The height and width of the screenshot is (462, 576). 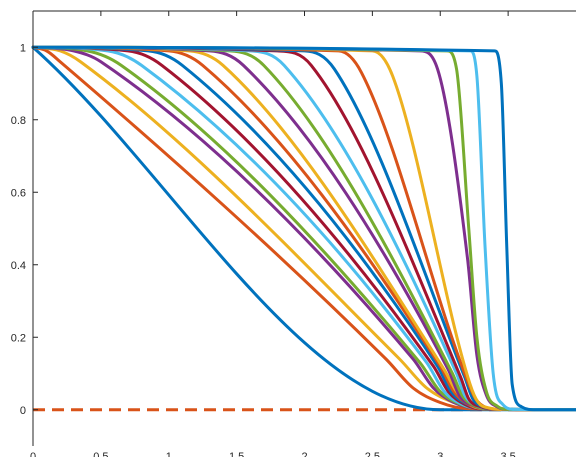 What do you see at coordinates (18, 121) in the screenshot?
I see `y-tick-label: 0.8` at bounding box center [18, 121].